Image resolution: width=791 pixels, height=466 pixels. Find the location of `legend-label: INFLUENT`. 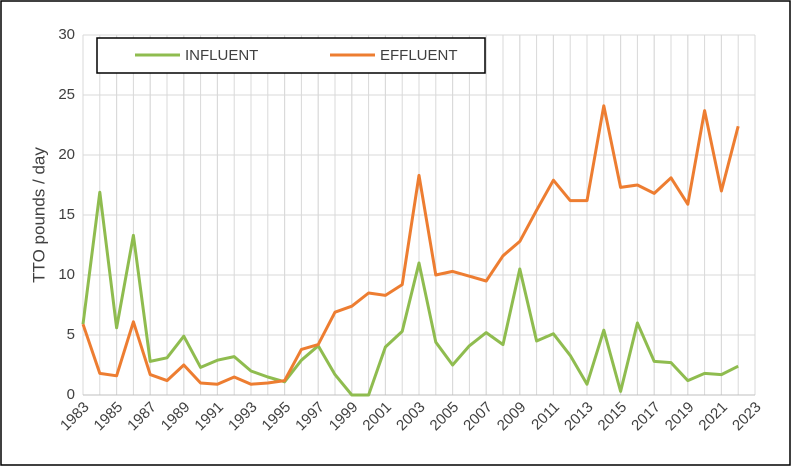

legend-label: INFLUENT is located at coordinates (221, 55).